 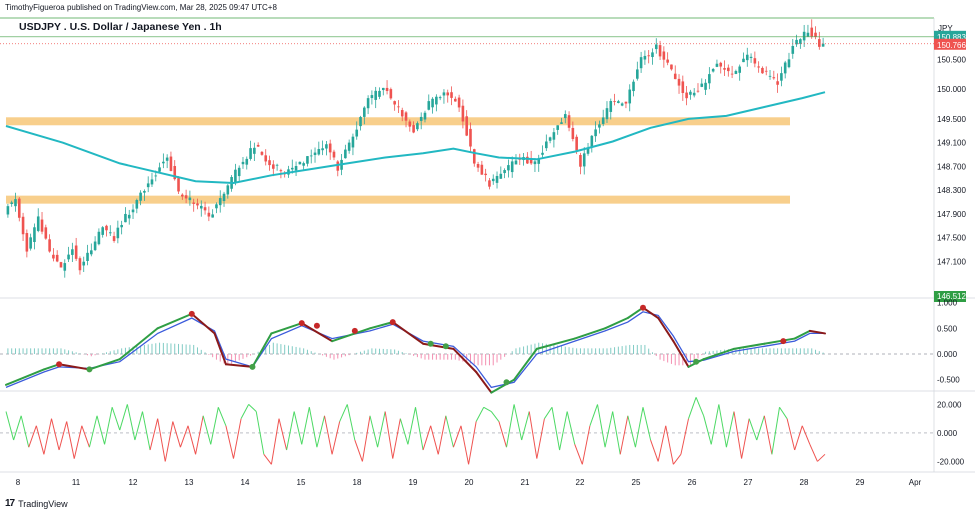 I want to click on symbol-title: USDJPY . U.S. Dollar / Japanese Yen . 1h, so click(x=120, y=27).